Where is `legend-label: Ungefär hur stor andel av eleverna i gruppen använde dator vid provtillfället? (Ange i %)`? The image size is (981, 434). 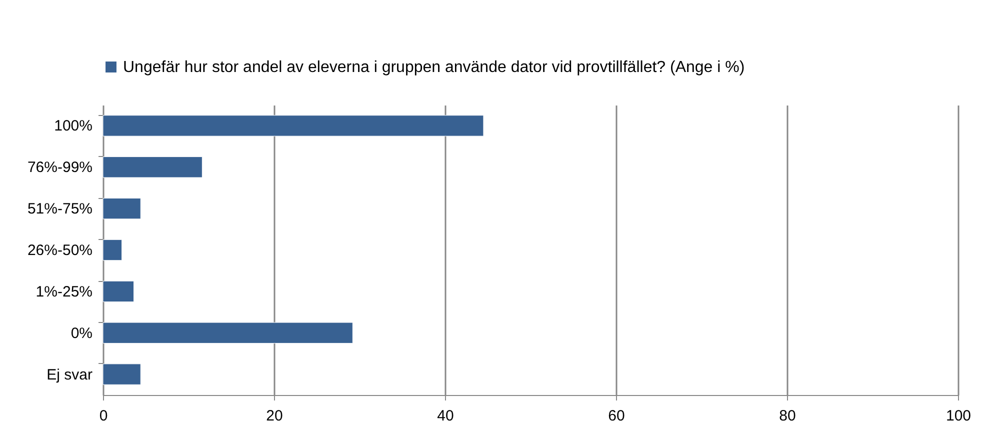
legend-label: Ungefär hur stor andel av eleverna i gruppen använde dator vid provtillfället? (Ange i %) is located at coordinates (434, 67).